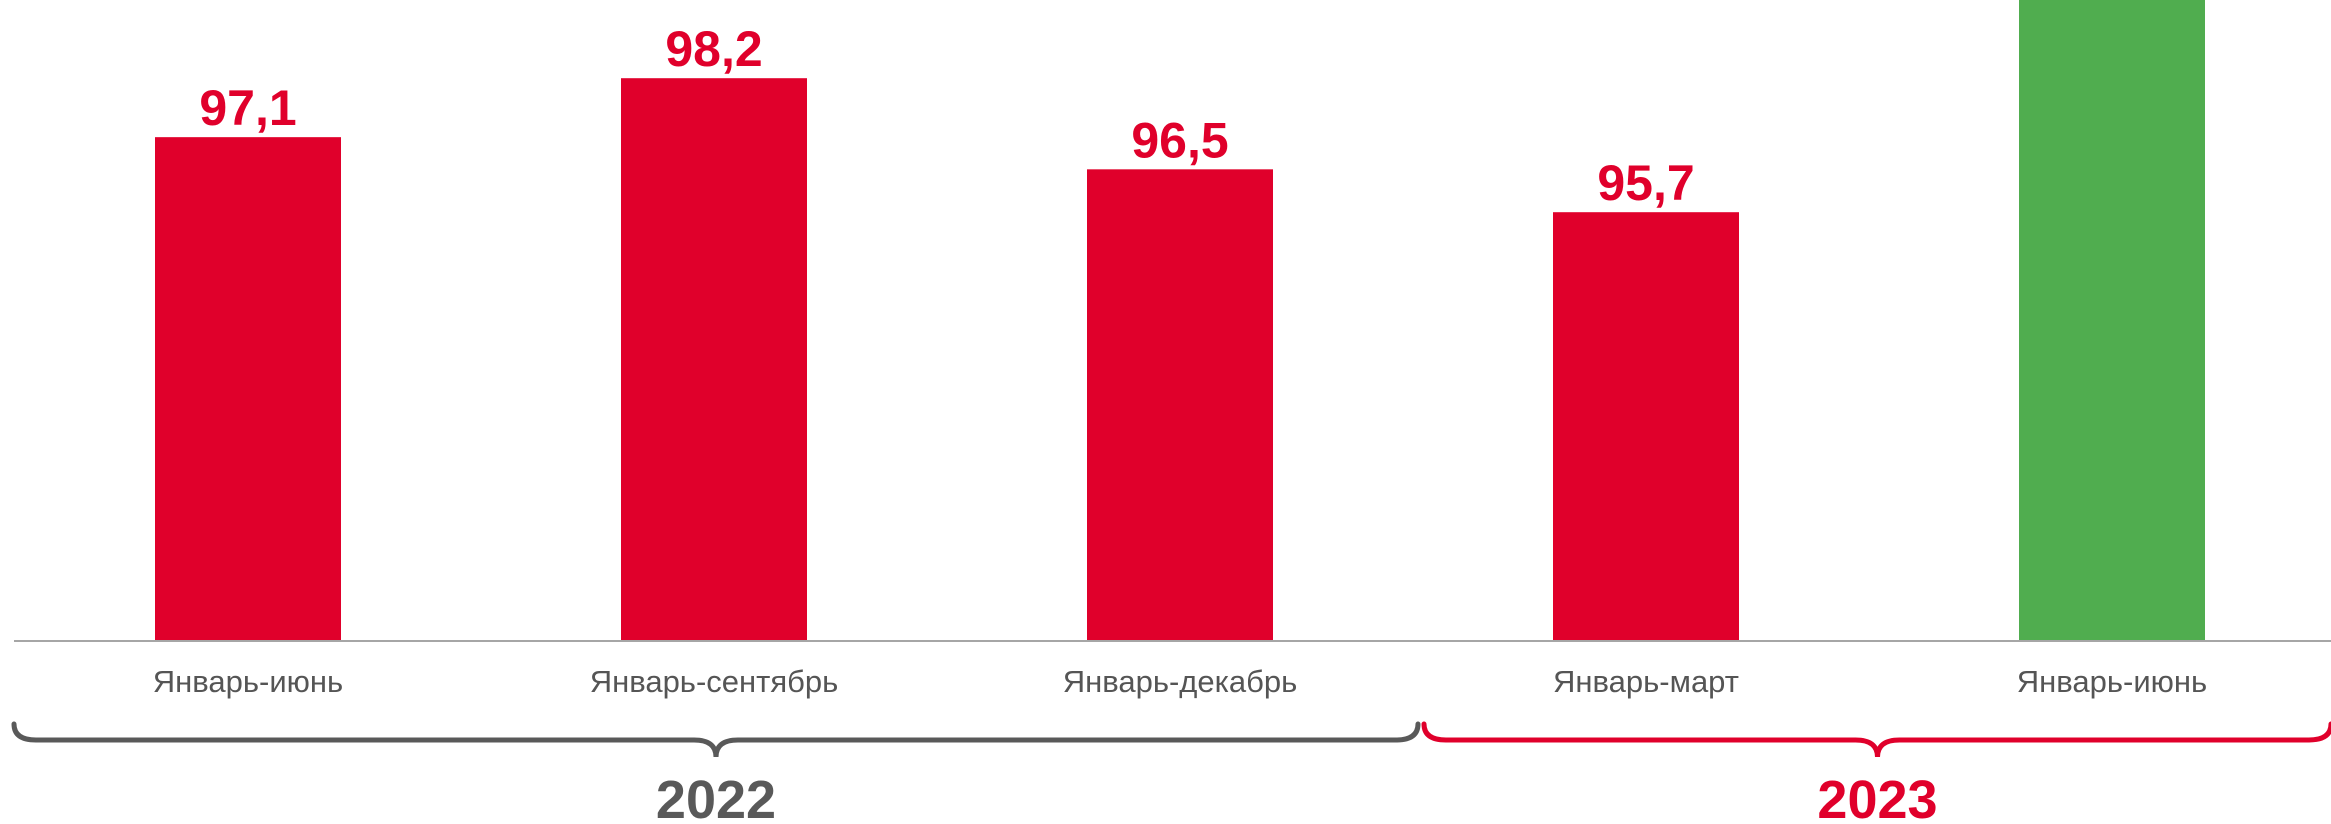 The height and width of the screenshot is (824, 2331). Describe the element at coordinates (1646, 681) in the screenshot. I see `category-label-4: Январь-март` at that location.